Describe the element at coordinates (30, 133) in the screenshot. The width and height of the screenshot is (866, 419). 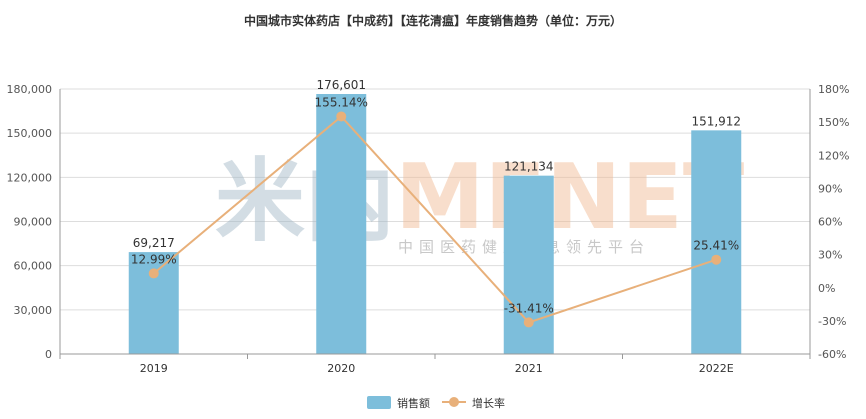
I see `y-left-tick-label: 150,000` at that location.